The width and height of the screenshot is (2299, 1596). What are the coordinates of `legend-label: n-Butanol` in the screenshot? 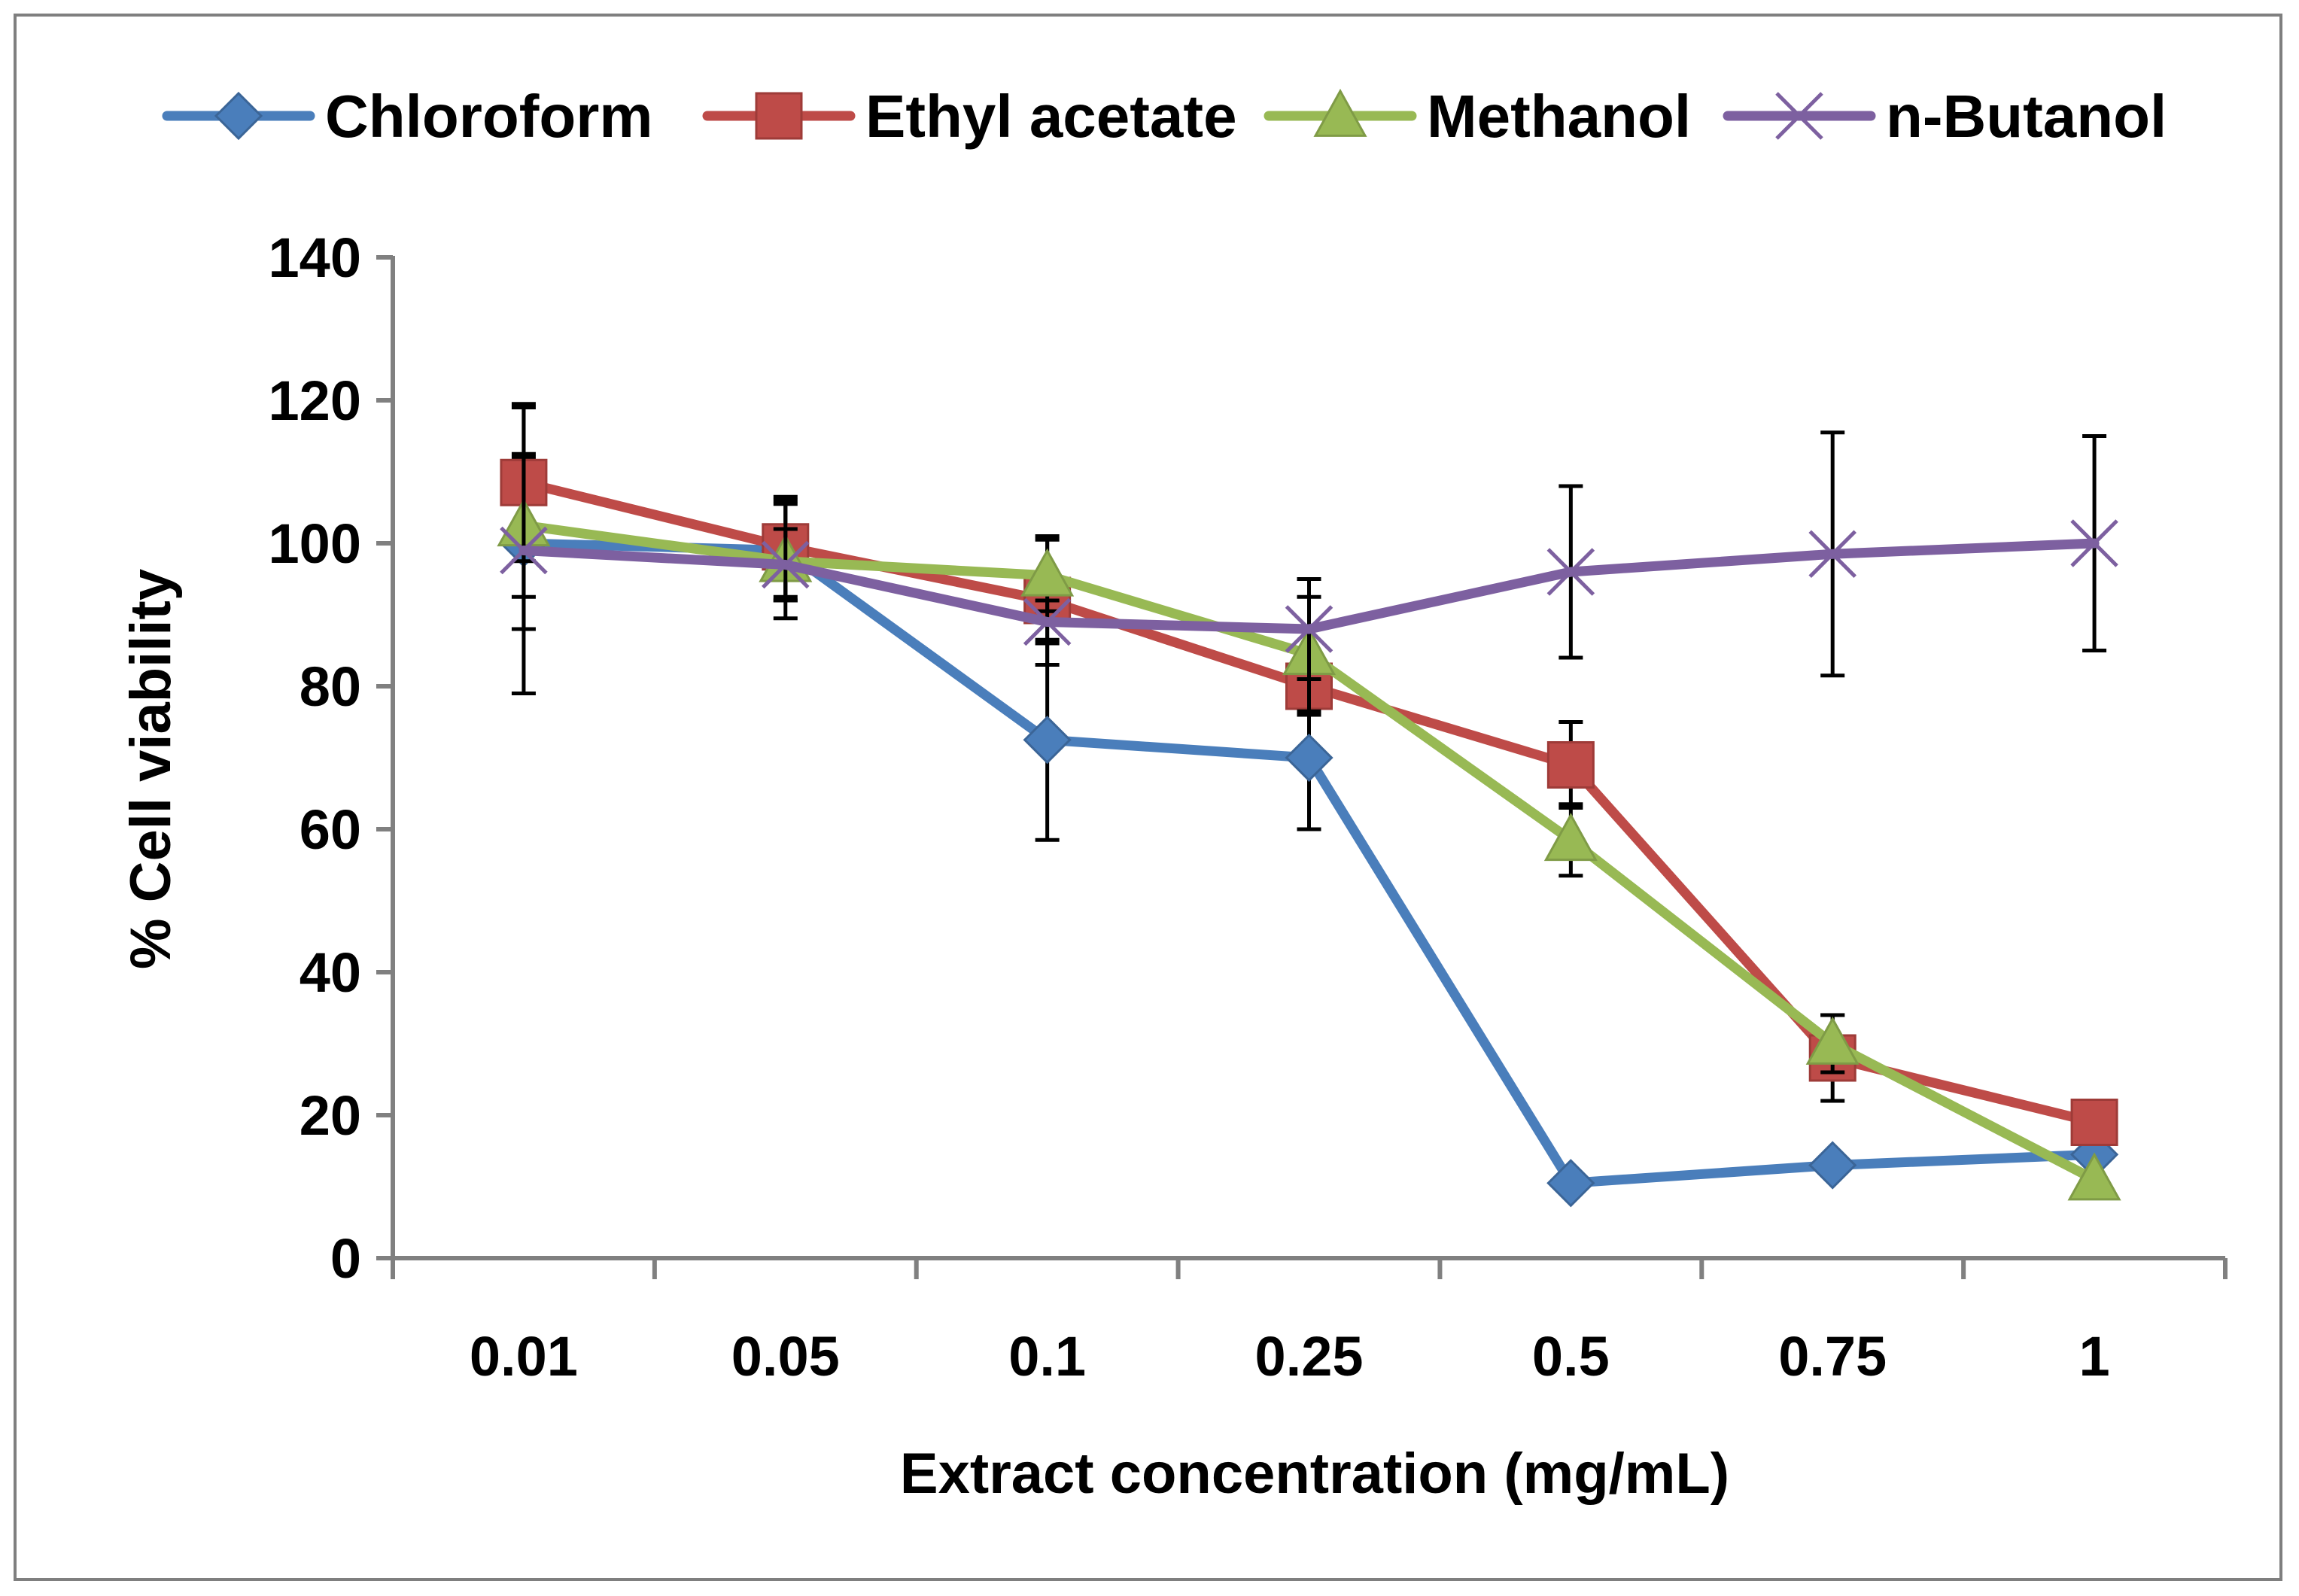 It's located at (2026, 116).